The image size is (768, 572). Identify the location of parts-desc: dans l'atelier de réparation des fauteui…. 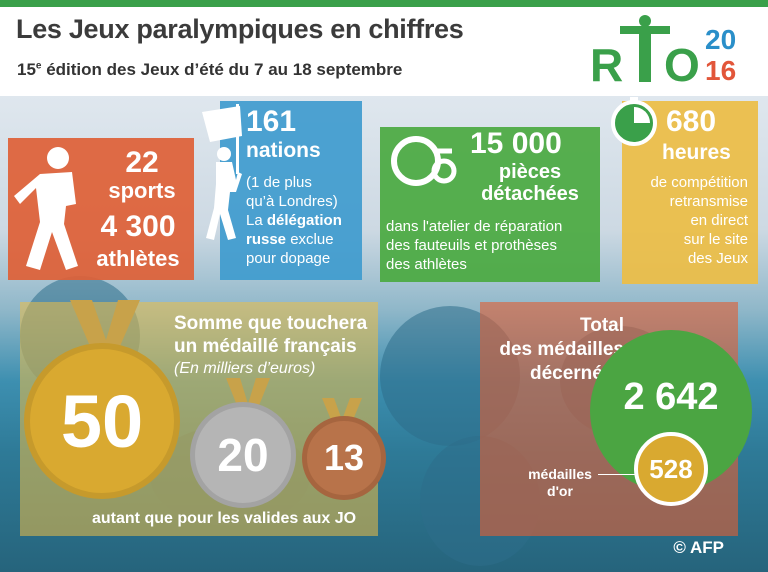
(474, 245).